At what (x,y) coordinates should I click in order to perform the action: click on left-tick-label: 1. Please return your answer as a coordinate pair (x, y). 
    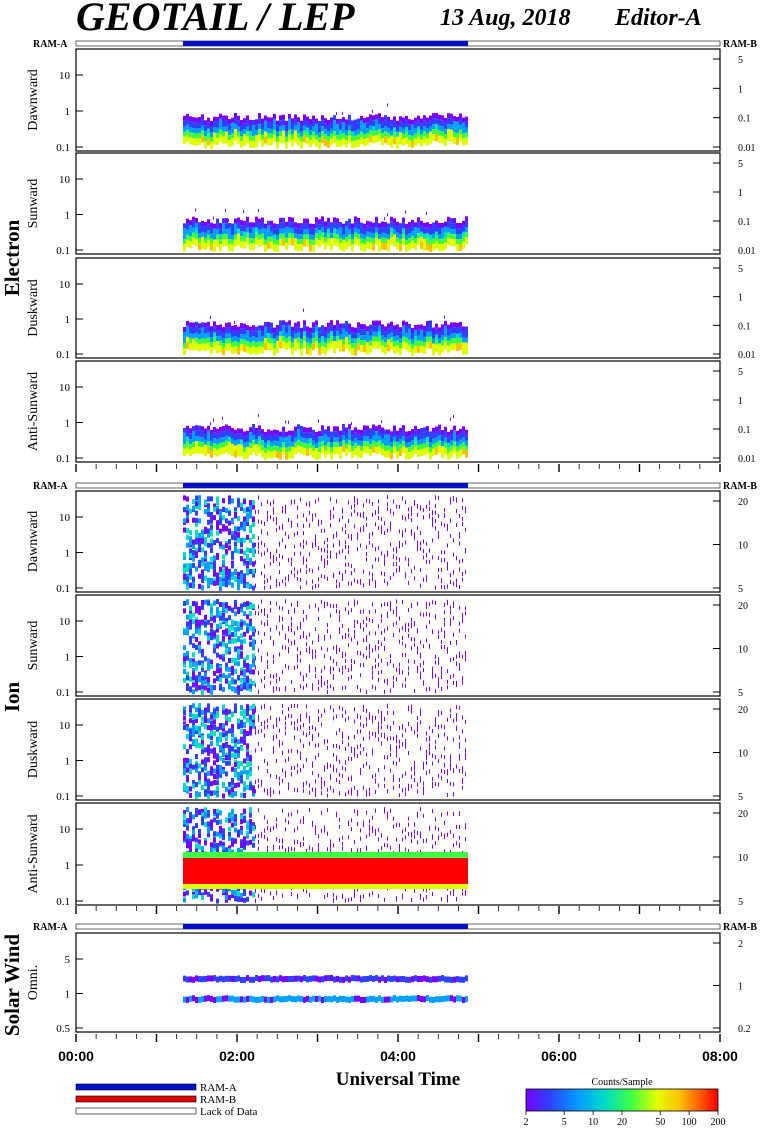
    Looking at the image, I should click on (68, 424).